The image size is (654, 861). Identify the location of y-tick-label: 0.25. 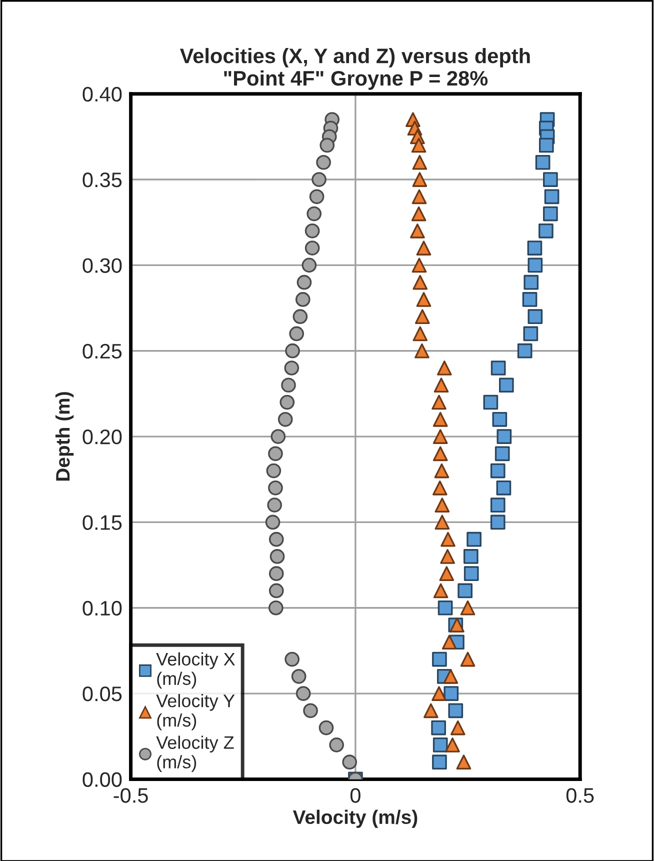
(102, 351).